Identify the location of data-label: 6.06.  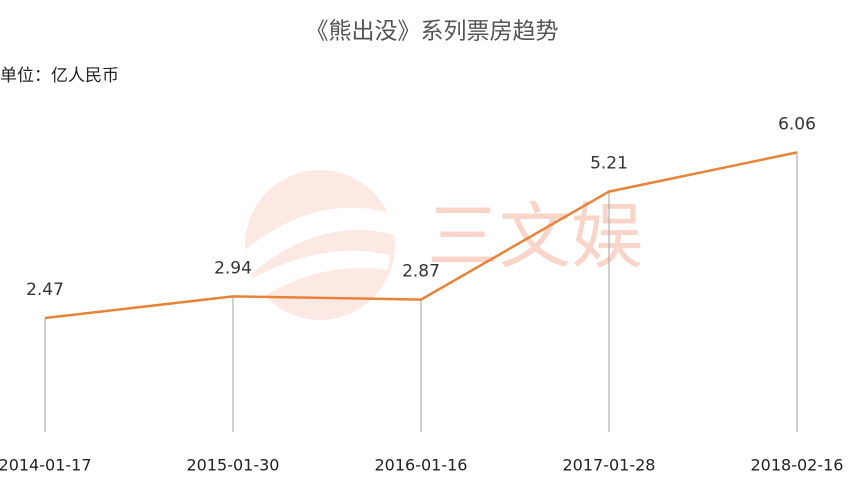
(797, 124).